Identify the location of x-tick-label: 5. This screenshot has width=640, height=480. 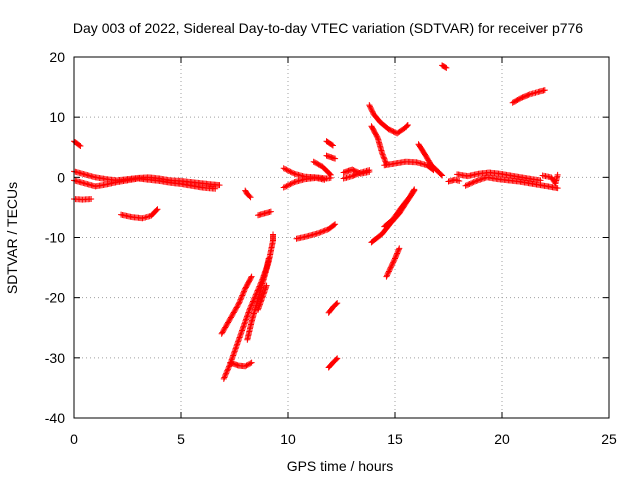
(181, 439).